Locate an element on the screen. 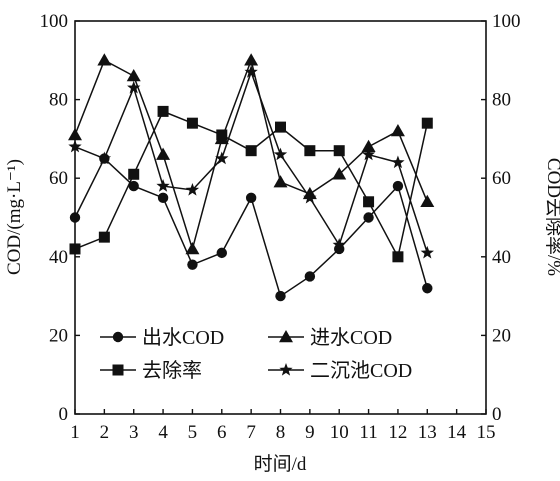 The width and height of the screenshot is (560, 481). y-tick-label: 0 is located at coordinates (64, 414).